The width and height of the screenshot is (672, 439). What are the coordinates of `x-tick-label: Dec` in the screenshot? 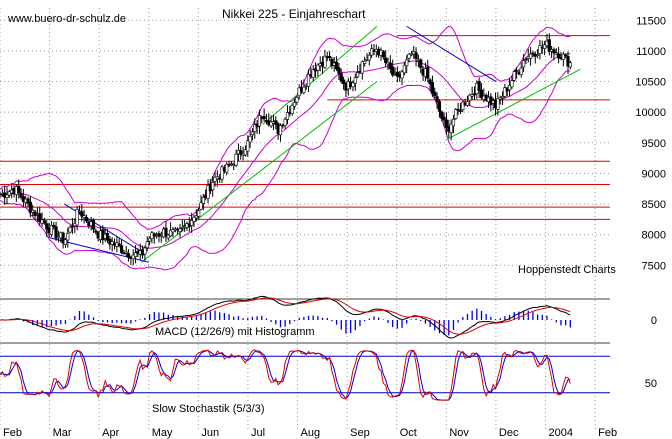 It's located at (509, 433).